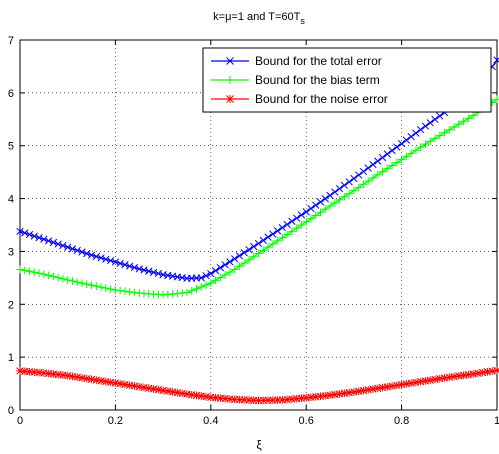  I want to click on chart-title-subscript: s, so click(302, 21).